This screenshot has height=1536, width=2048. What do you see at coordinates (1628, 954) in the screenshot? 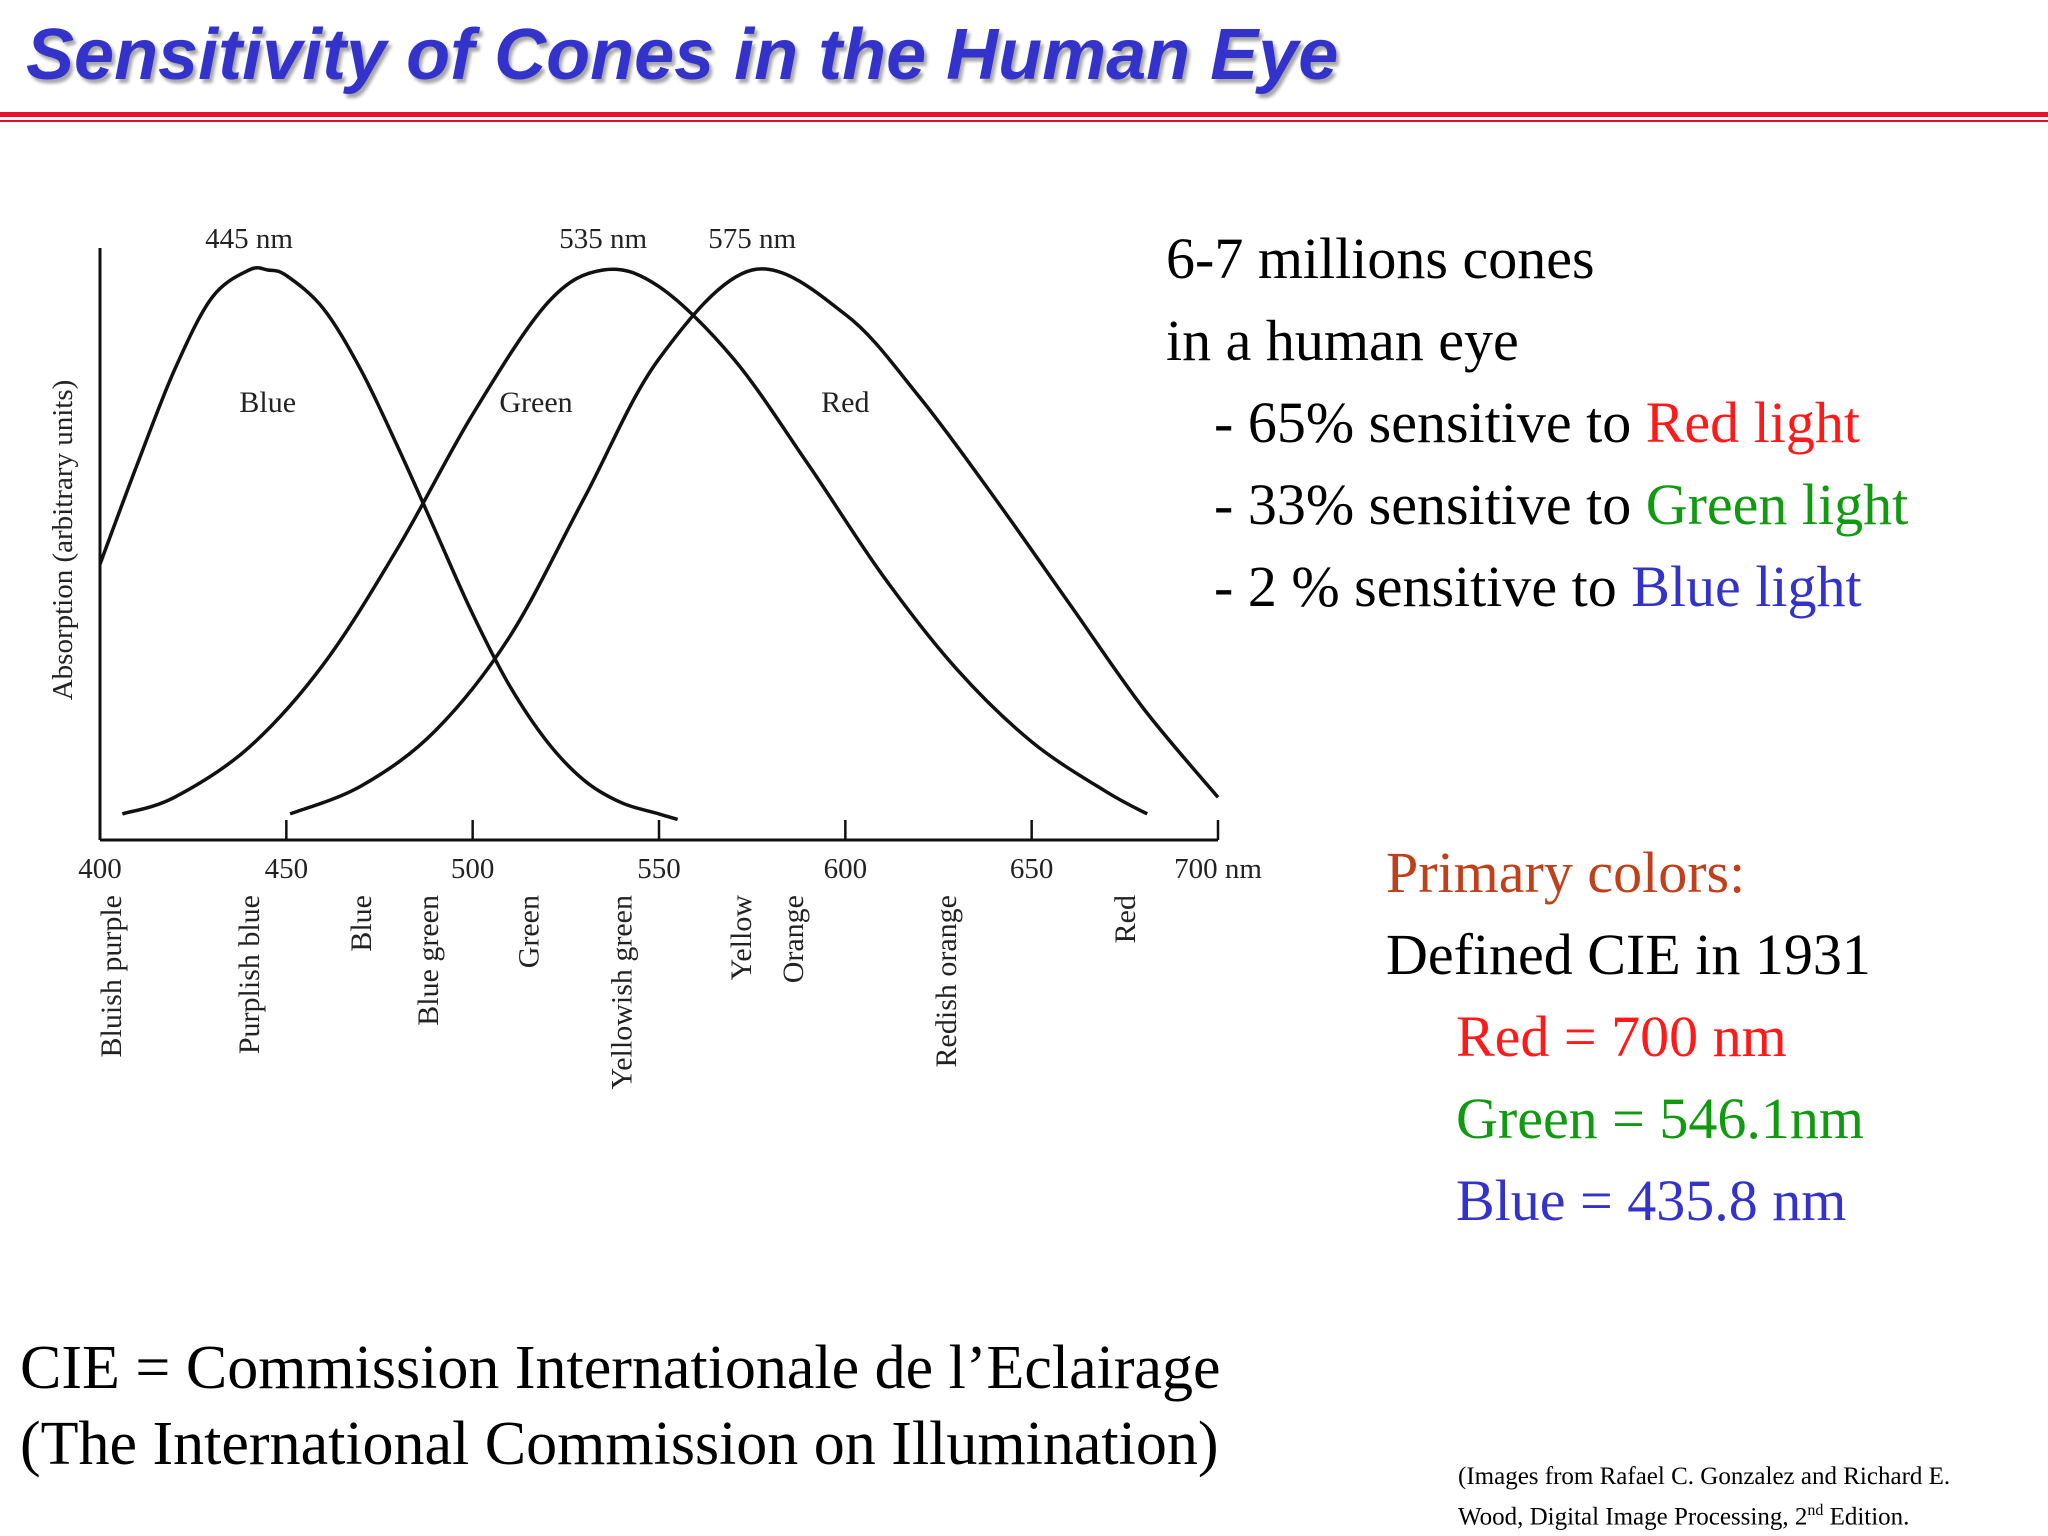
I see `primary-defined: Defined CIE in 1931` at bounding box center [1628, 954].